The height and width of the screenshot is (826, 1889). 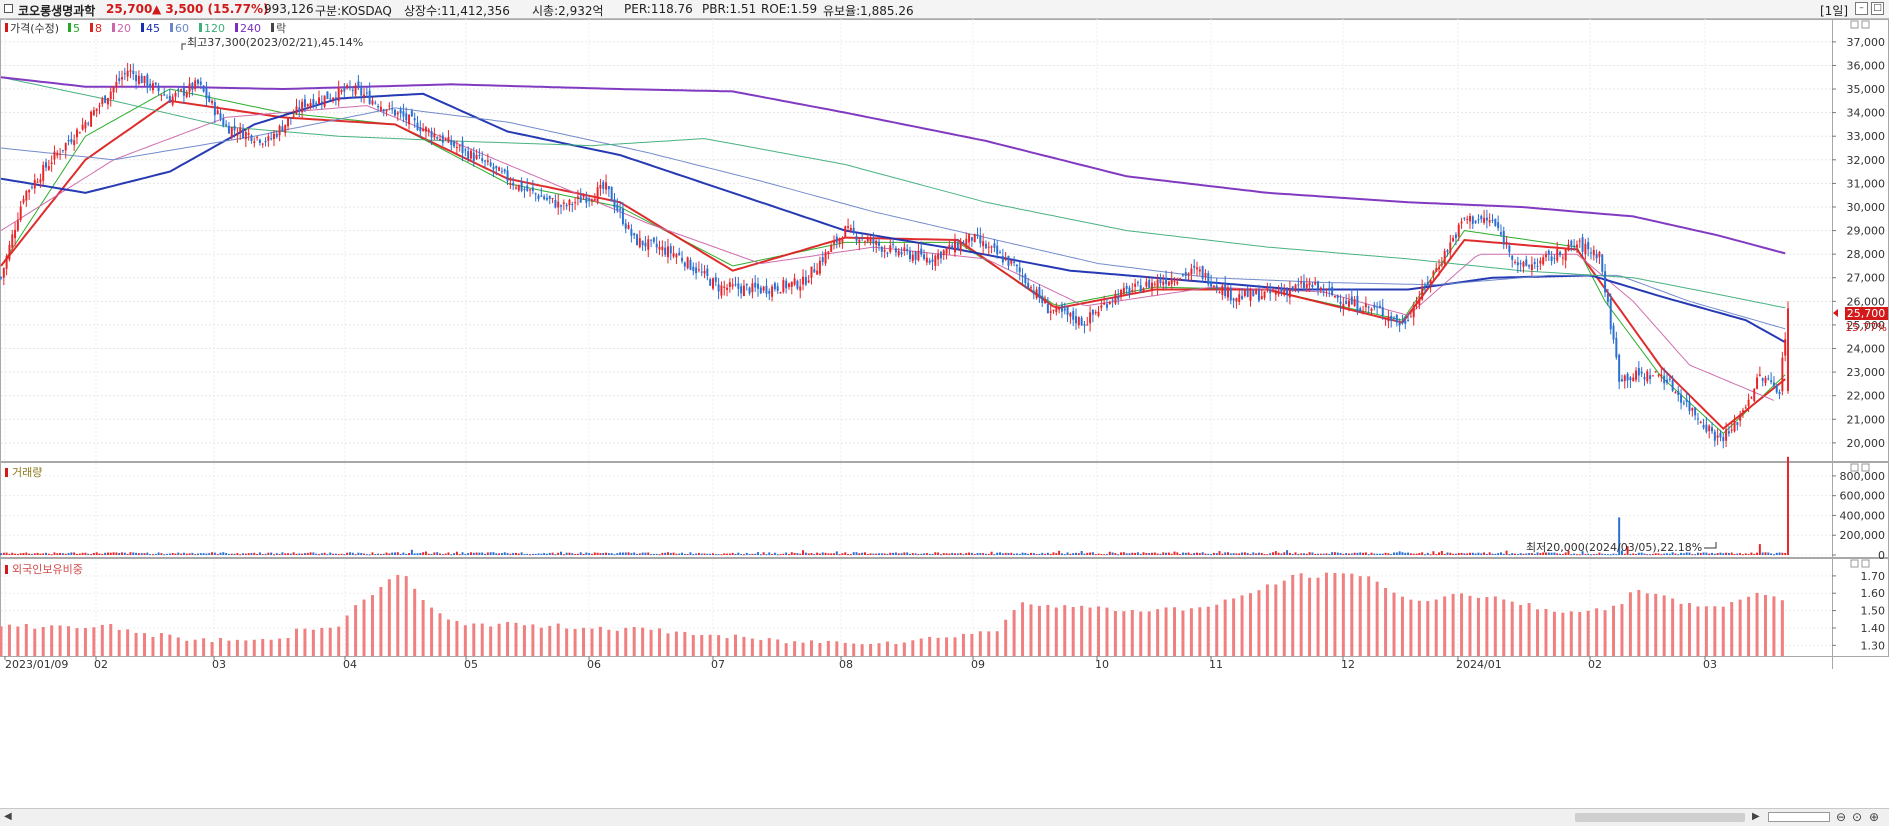 What do you see at coordinates (944, 817) in the screenshot?
I see `horizontal-scrollbar: ◀ ▶ ⊖ ⊙ ⊕` at bounding box center [944, 817].